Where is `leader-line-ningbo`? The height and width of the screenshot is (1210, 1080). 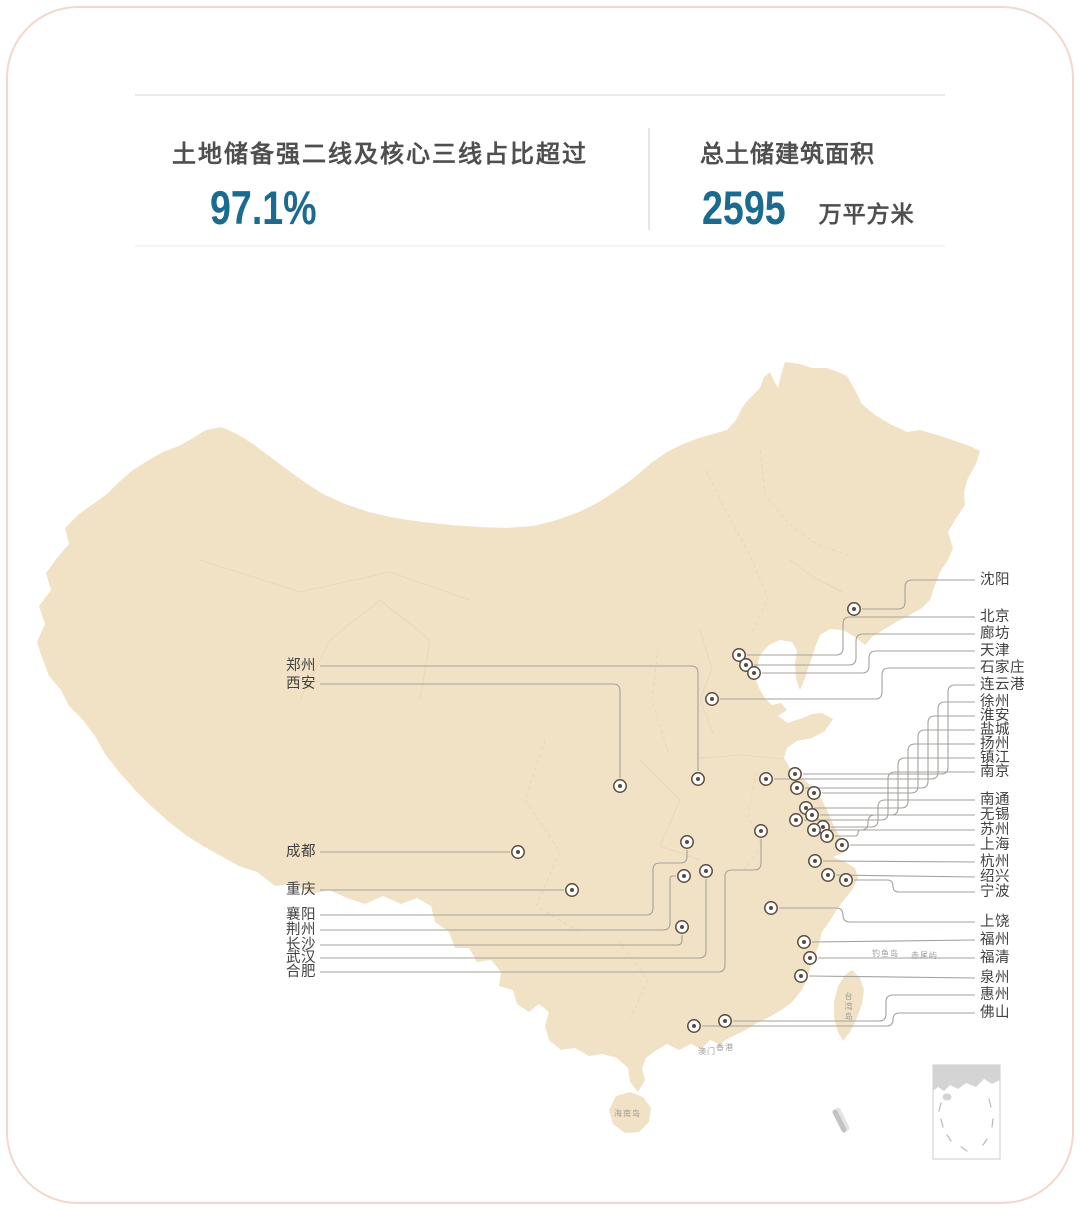
leader-line-ningbo is located at coordinates (914, 886).